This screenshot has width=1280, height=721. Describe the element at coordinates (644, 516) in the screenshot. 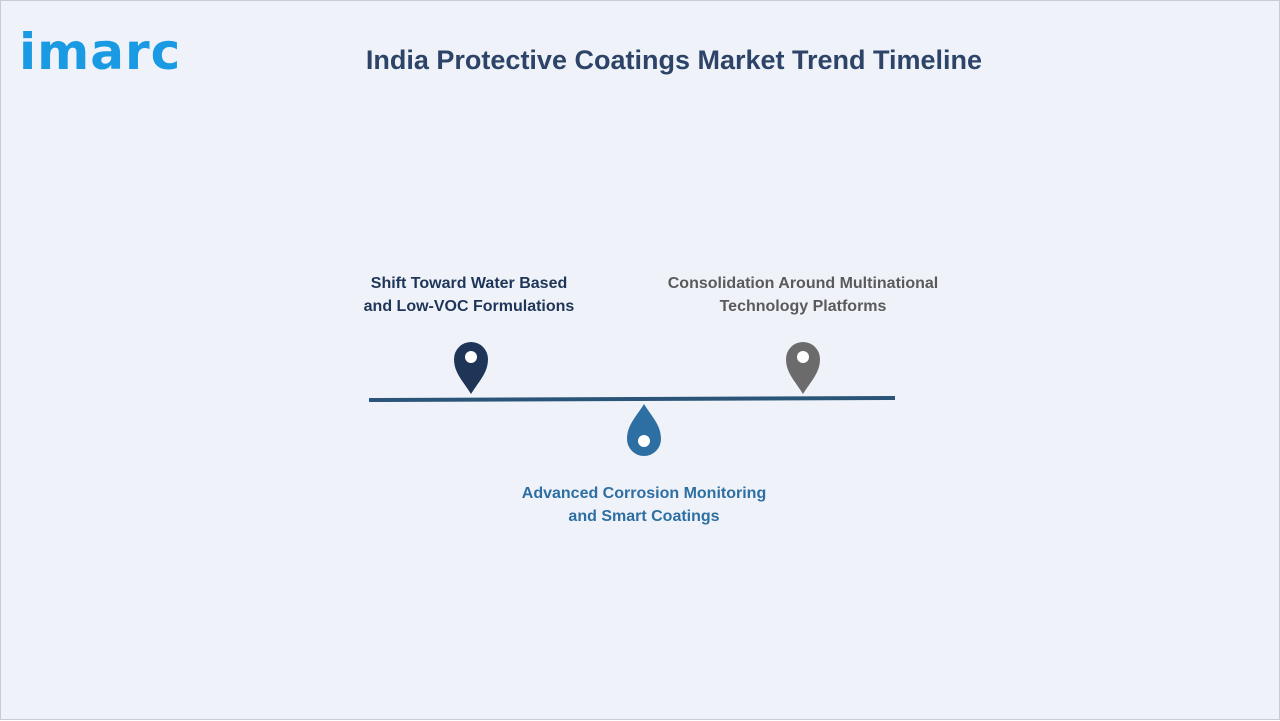

I see `milestone-label-line: and Smart Coatings` at that location.